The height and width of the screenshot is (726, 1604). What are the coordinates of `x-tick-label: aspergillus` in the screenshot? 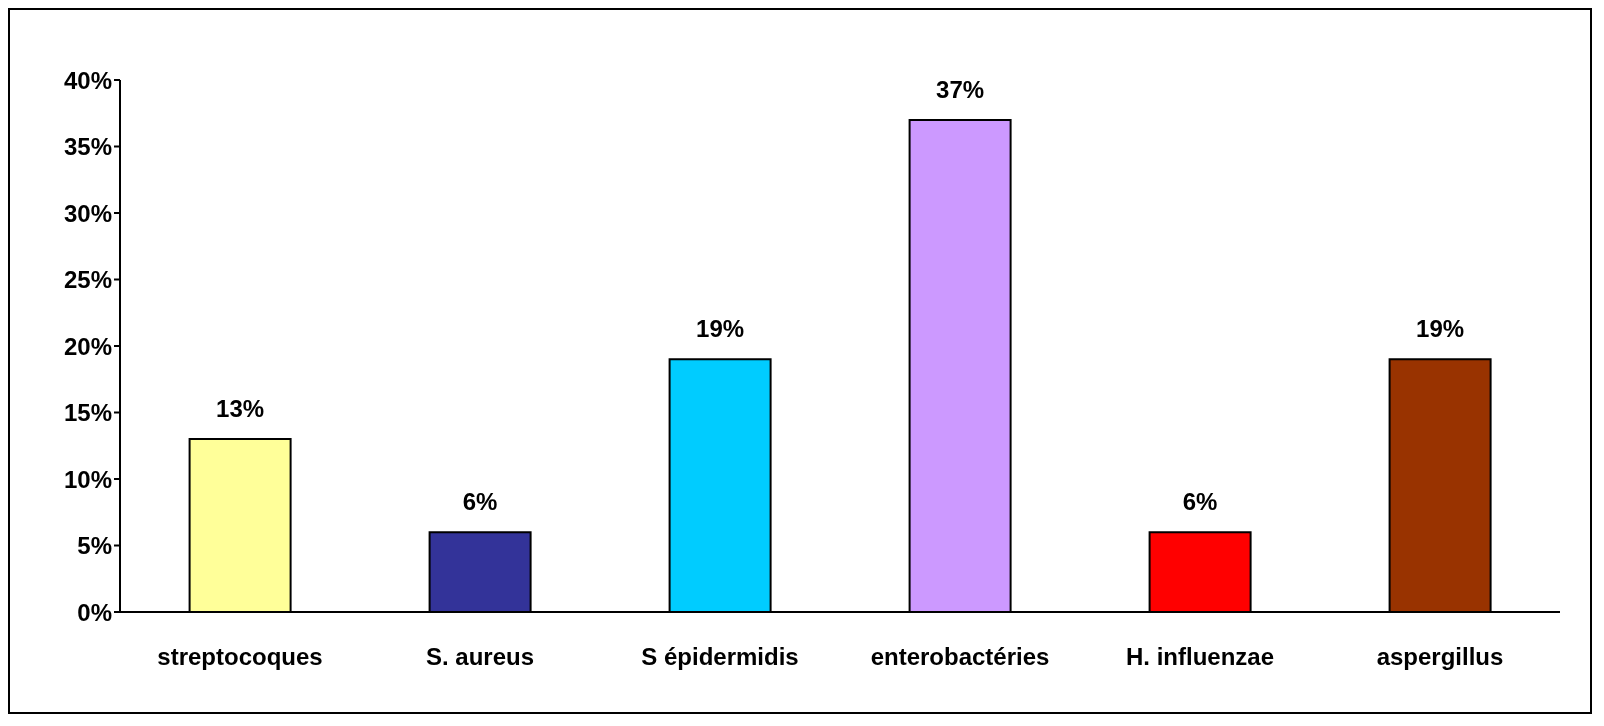 It's located at (1440, 657).